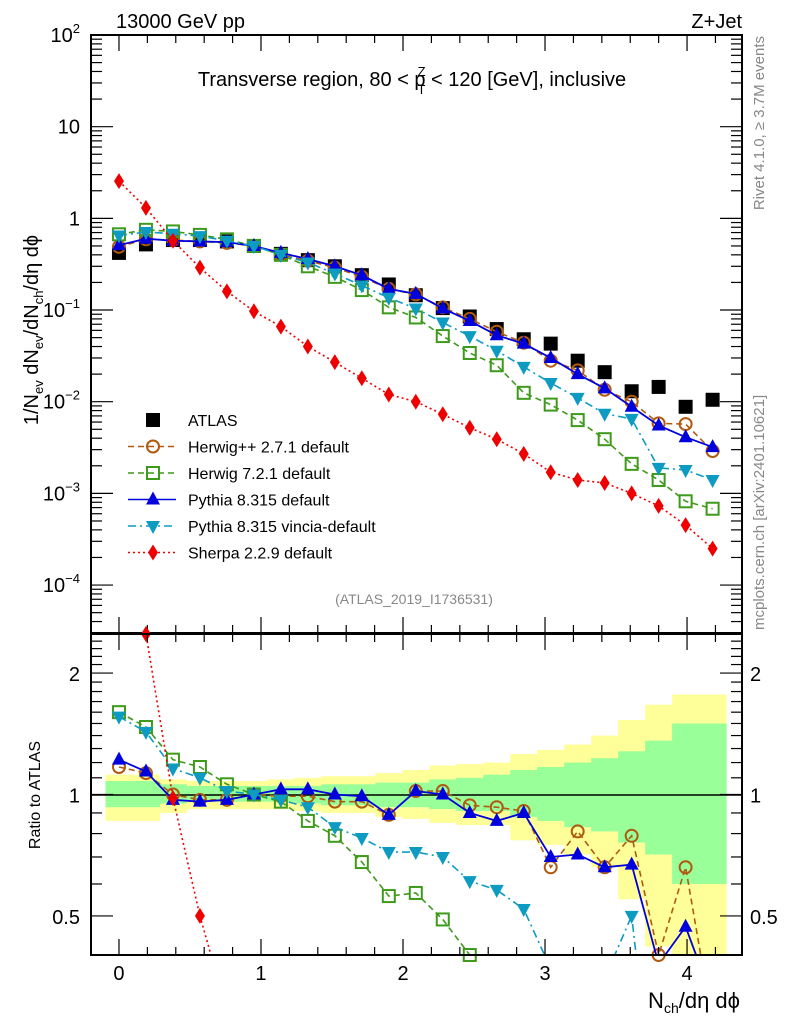 This screenshot has height=1024, width=786. What do you see at coordinates (118, 974) in the screenshot?
I see `x-tick-label: 0` at bounding box center [118, 974].